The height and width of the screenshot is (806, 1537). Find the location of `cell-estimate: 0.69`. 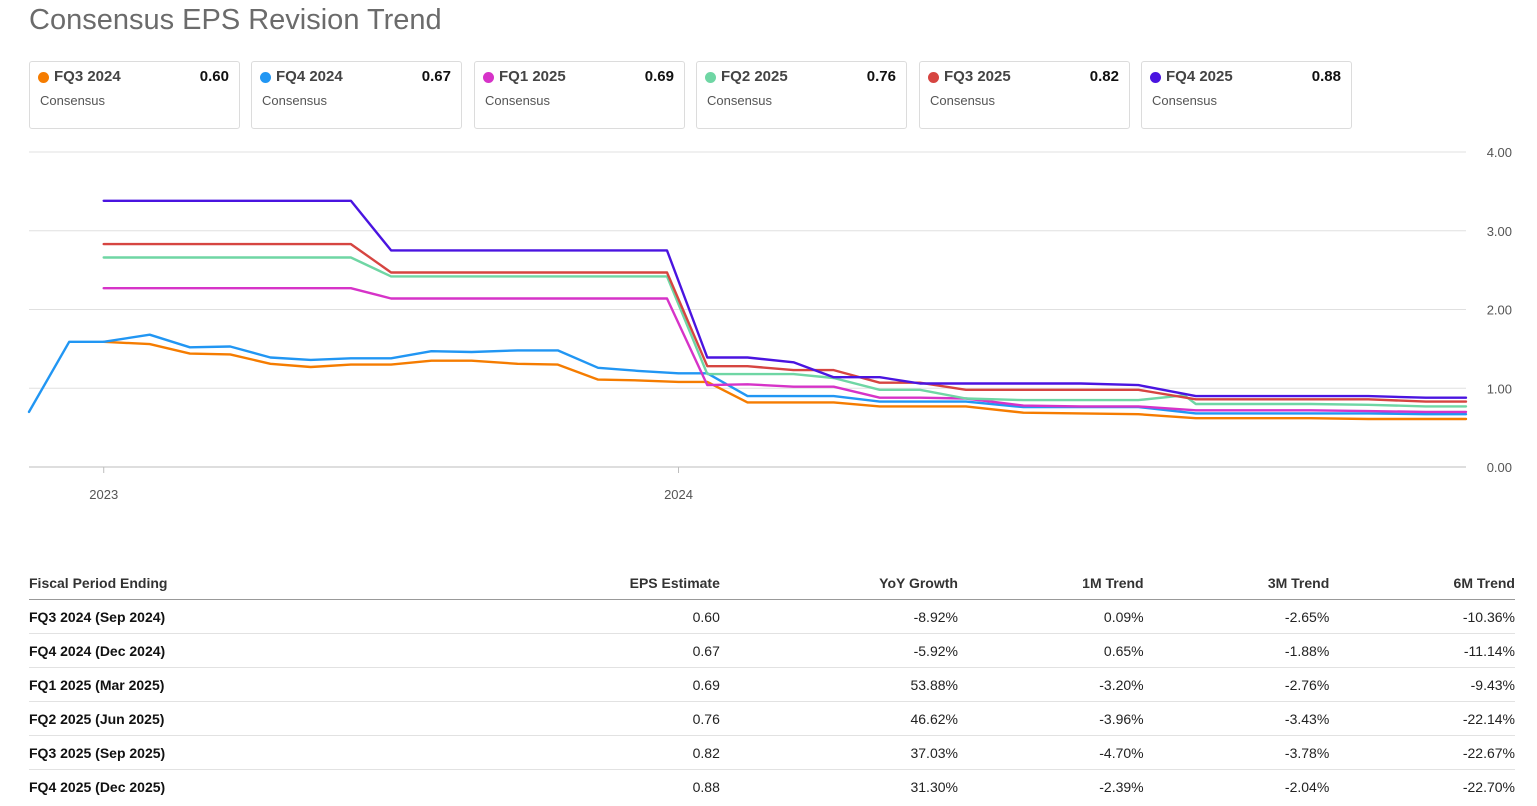

cell-estimate: 0.69 is located at coordinates (583, 684).